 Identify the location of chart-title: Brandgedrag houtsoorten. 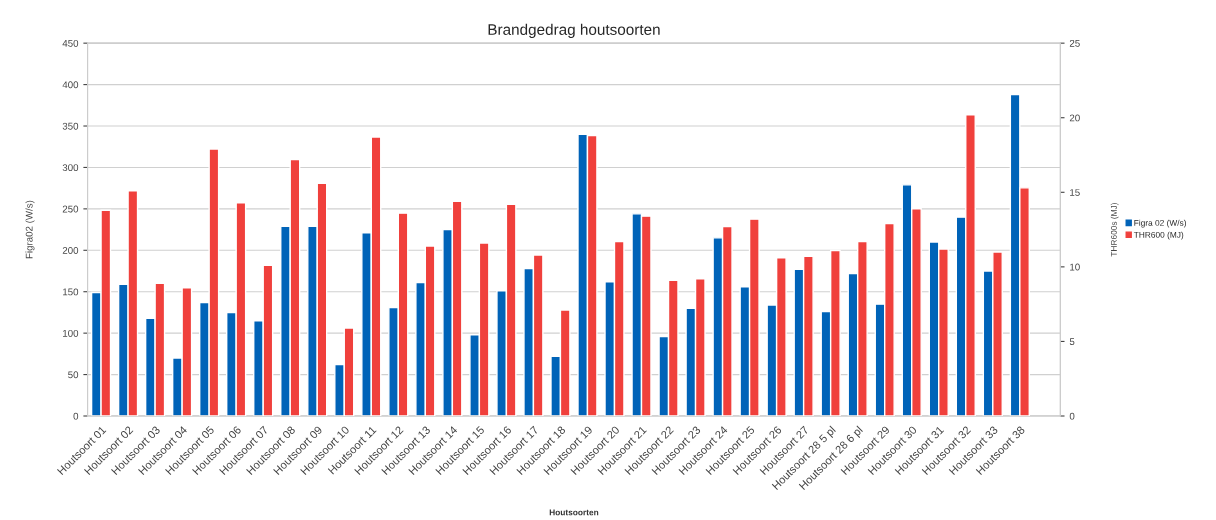
(574, 30).